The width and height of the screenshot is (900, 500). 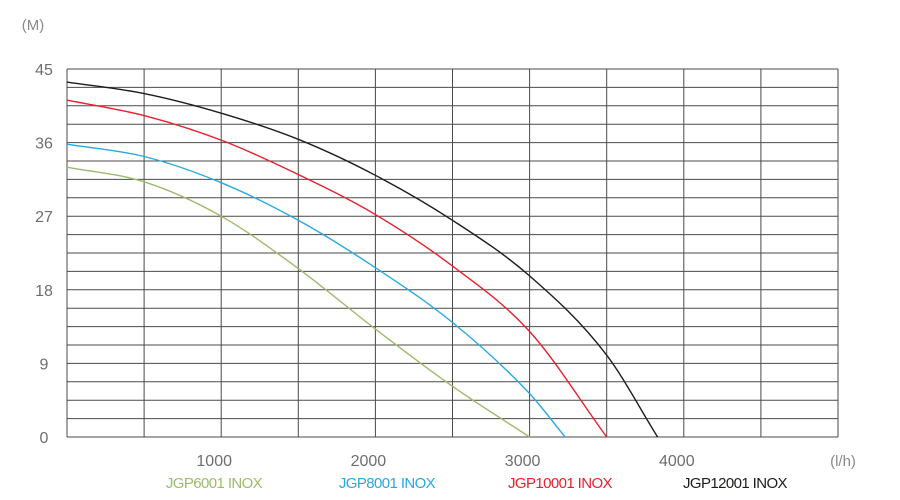 What do you see at coordinates (735, 483) in the screenshot?
I see `legend-entry: JGP12001 INOX` at bounding box center [735, 483].